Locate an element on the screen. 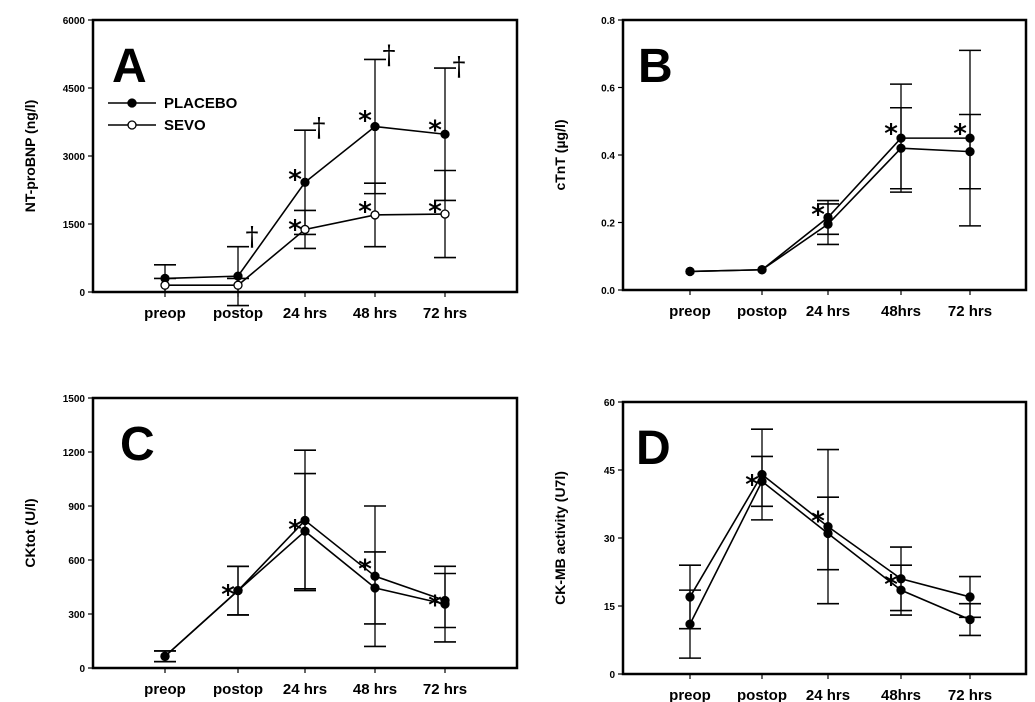 Image resolution: width=1035 pixels, height=702 pixels. y-axis-label: cTnT (µg/l) is located at coordinates (560, 154).